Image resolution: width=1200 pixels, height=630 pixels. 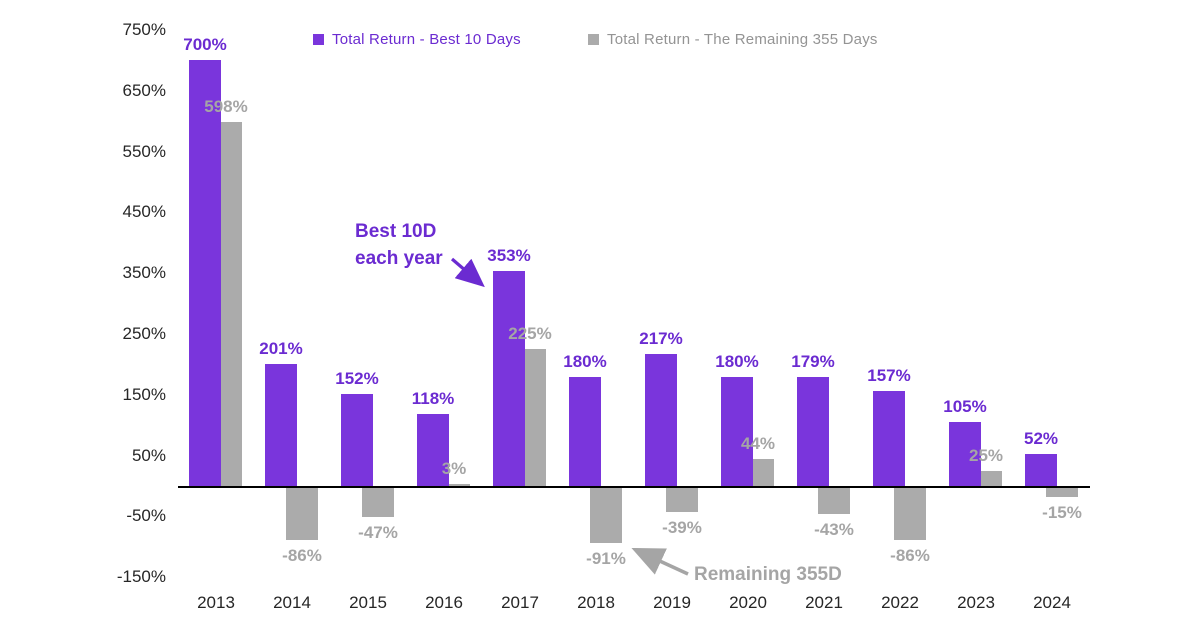 What do you see at coordinates (585, 431) in the screenshot?
I see `bar-best-10-days-2018` at bounding box center [585, 431].